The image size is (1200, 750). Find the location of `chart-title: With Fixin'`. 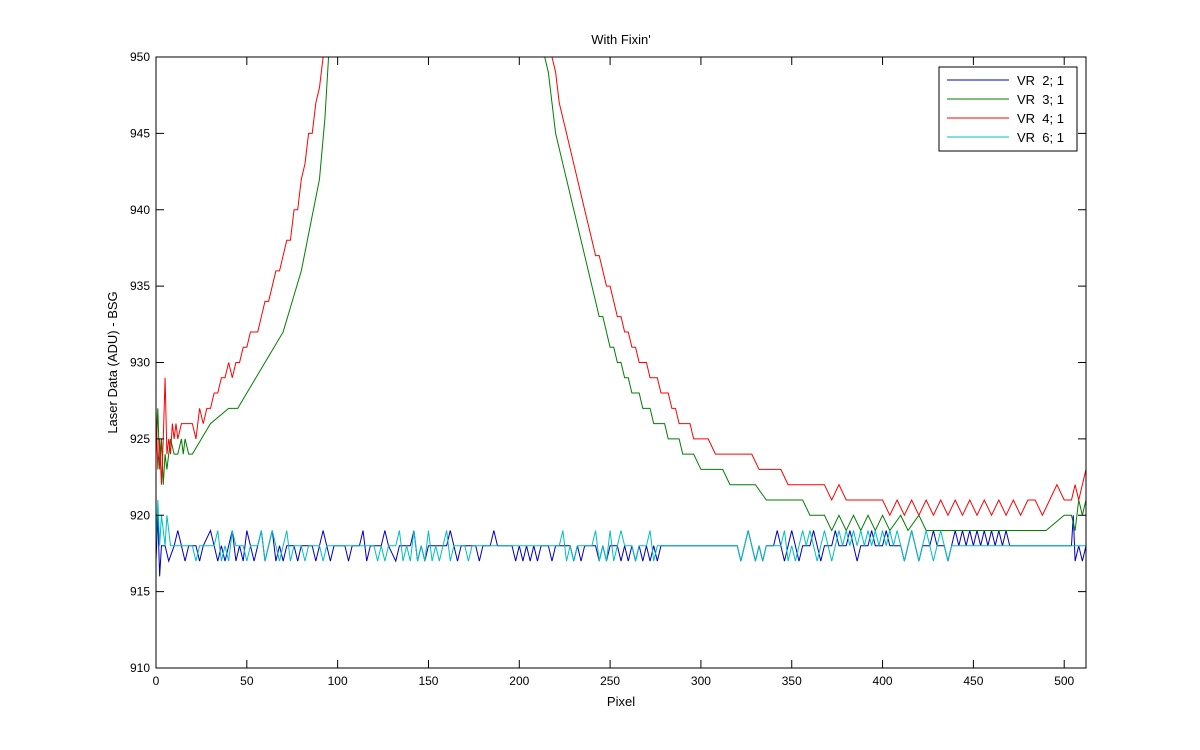

chart-title: With Fixin' is located at coordinates (621, 39).